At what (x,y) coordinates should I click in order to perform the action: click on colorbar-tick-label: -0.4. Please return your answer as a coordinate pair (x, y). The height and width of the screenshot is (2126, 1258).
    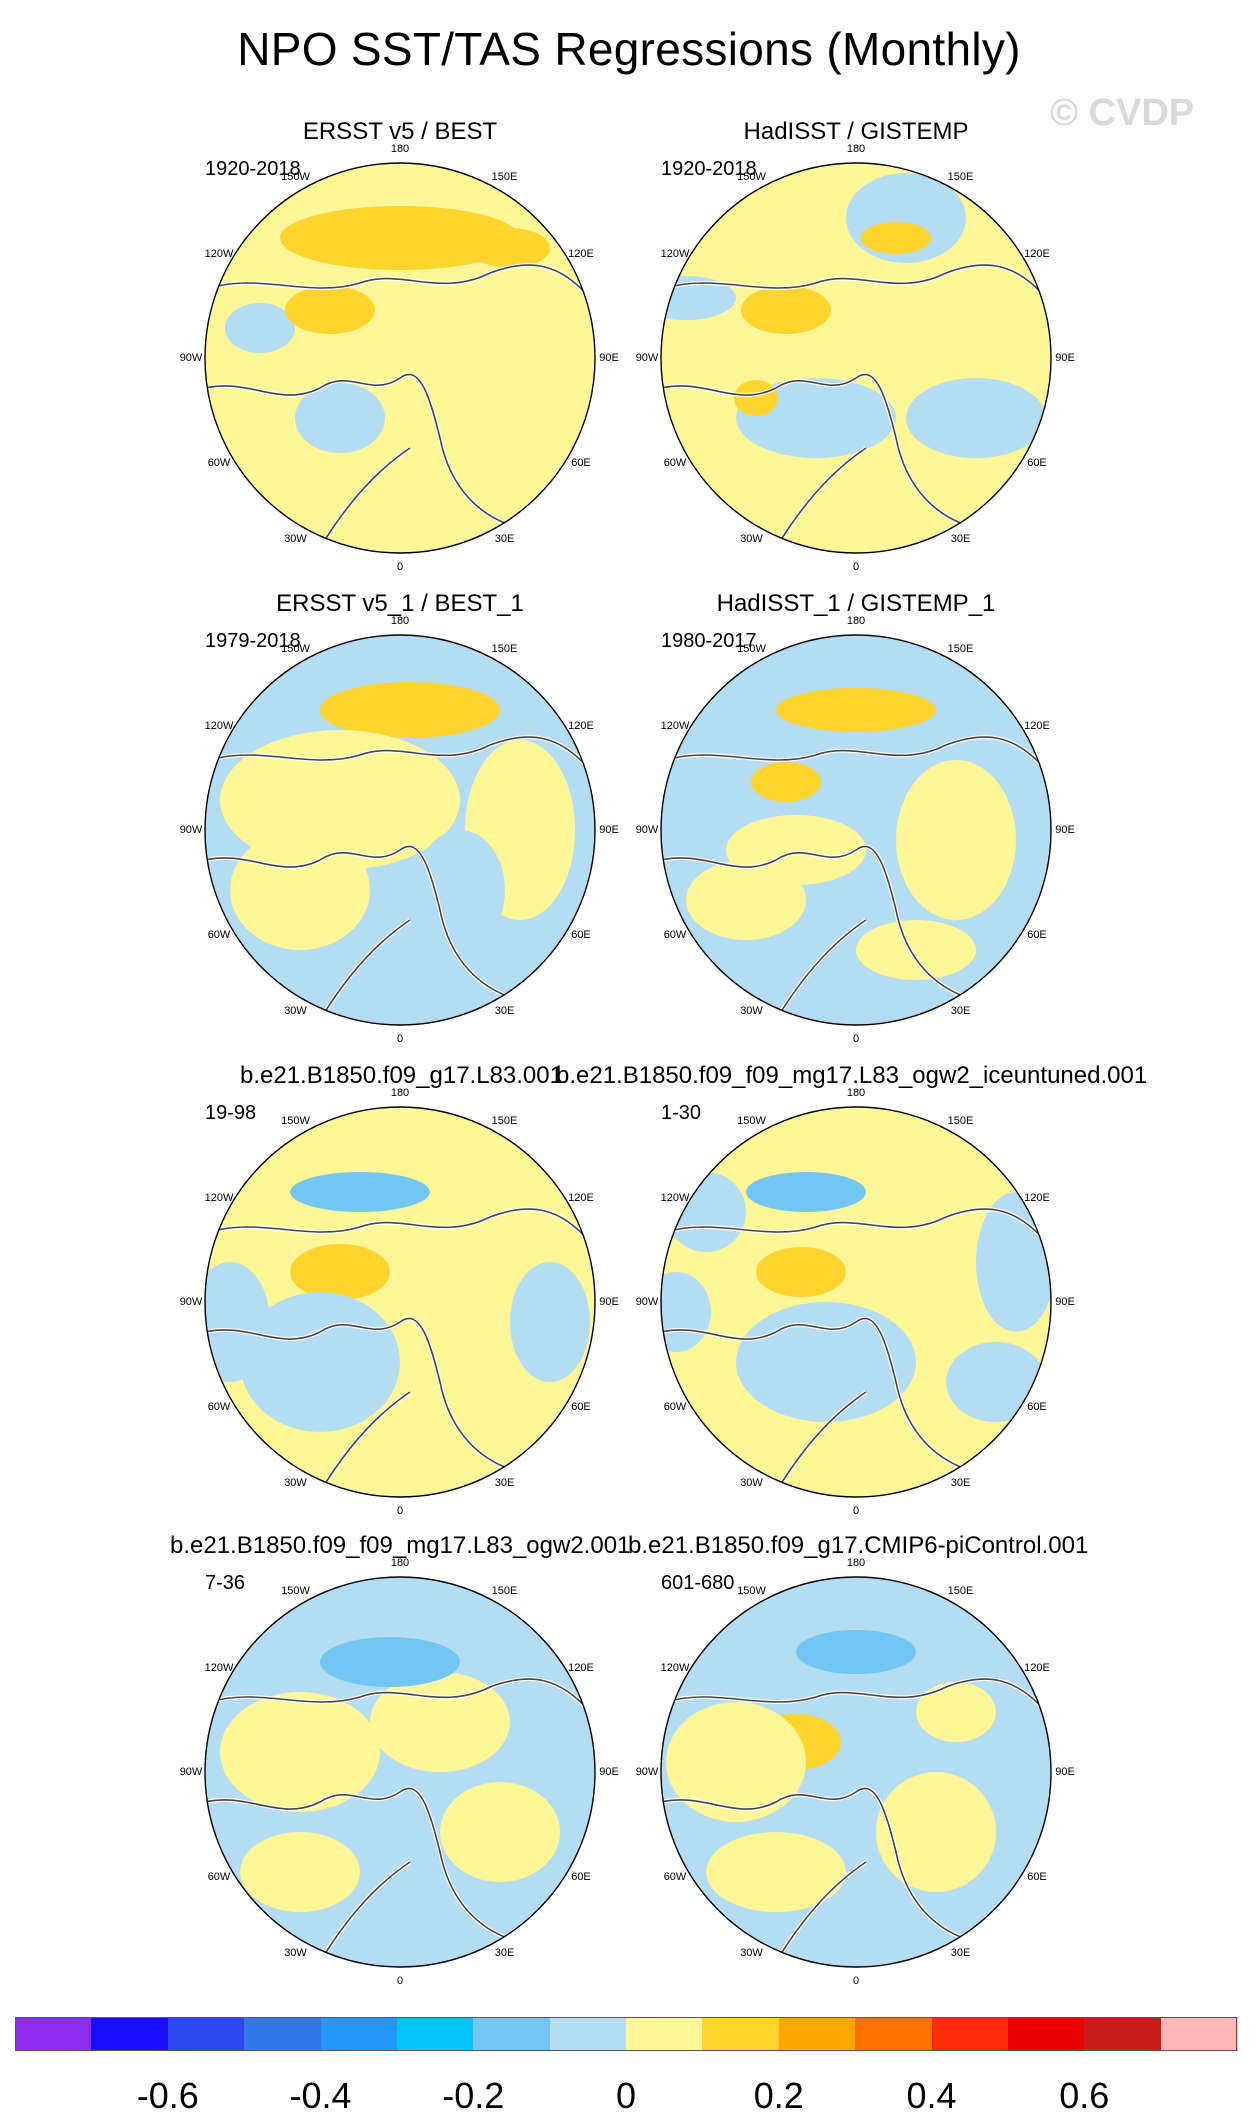
    Looking at the image, I should click on (320, 2095).